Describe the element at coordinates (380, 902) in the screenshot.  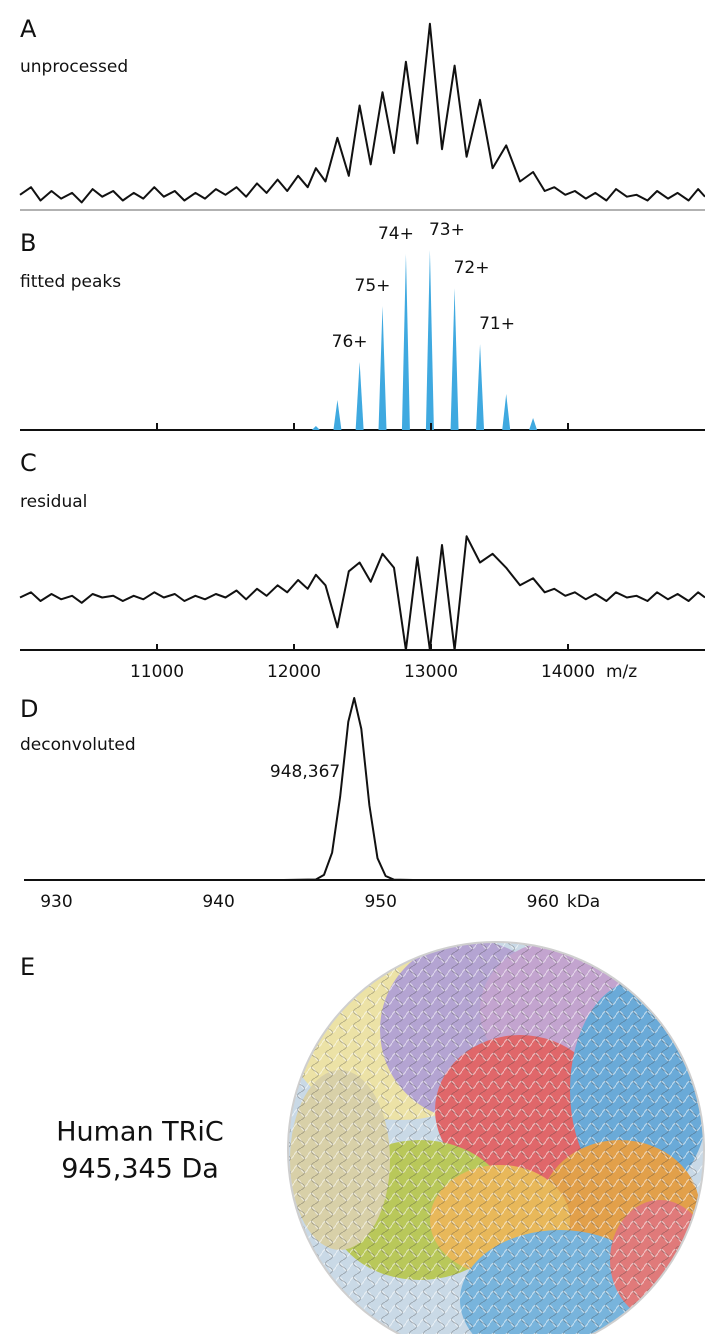
I see `x-tick-label: 950` at that location.